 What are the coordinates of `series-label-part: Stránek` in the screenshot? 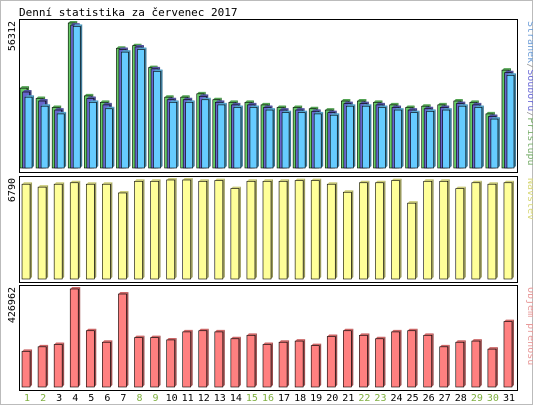 It's located at (529, 42).